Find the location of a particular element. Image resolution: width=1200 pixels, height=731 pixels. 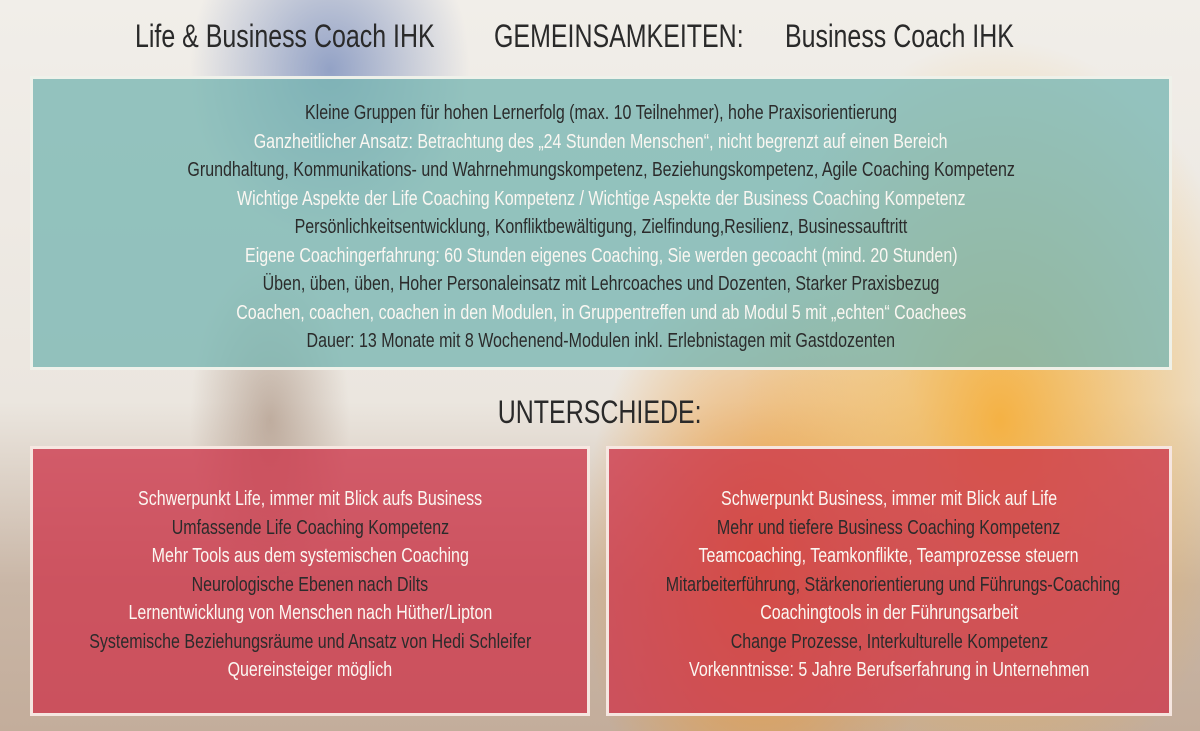

title-life-business-coach: Life & Business Coach IHK is located at coordinates (285, 36).